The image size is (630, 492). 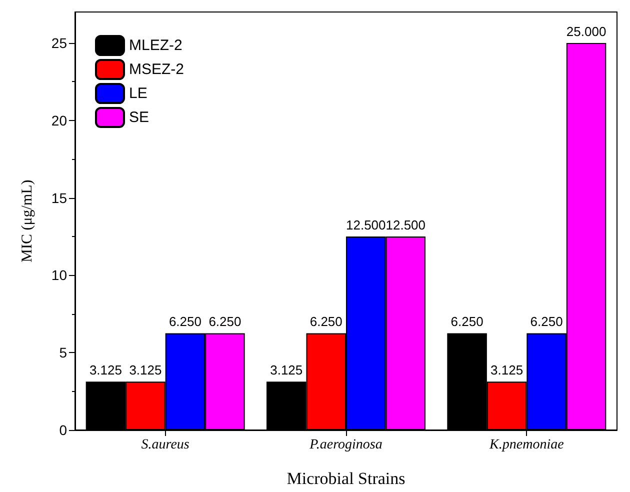 What do you see at coordinates (526, 445) in the screenshot?
I see `x-tick-label: K.pnemoniae` at bounding box center [526, 445].